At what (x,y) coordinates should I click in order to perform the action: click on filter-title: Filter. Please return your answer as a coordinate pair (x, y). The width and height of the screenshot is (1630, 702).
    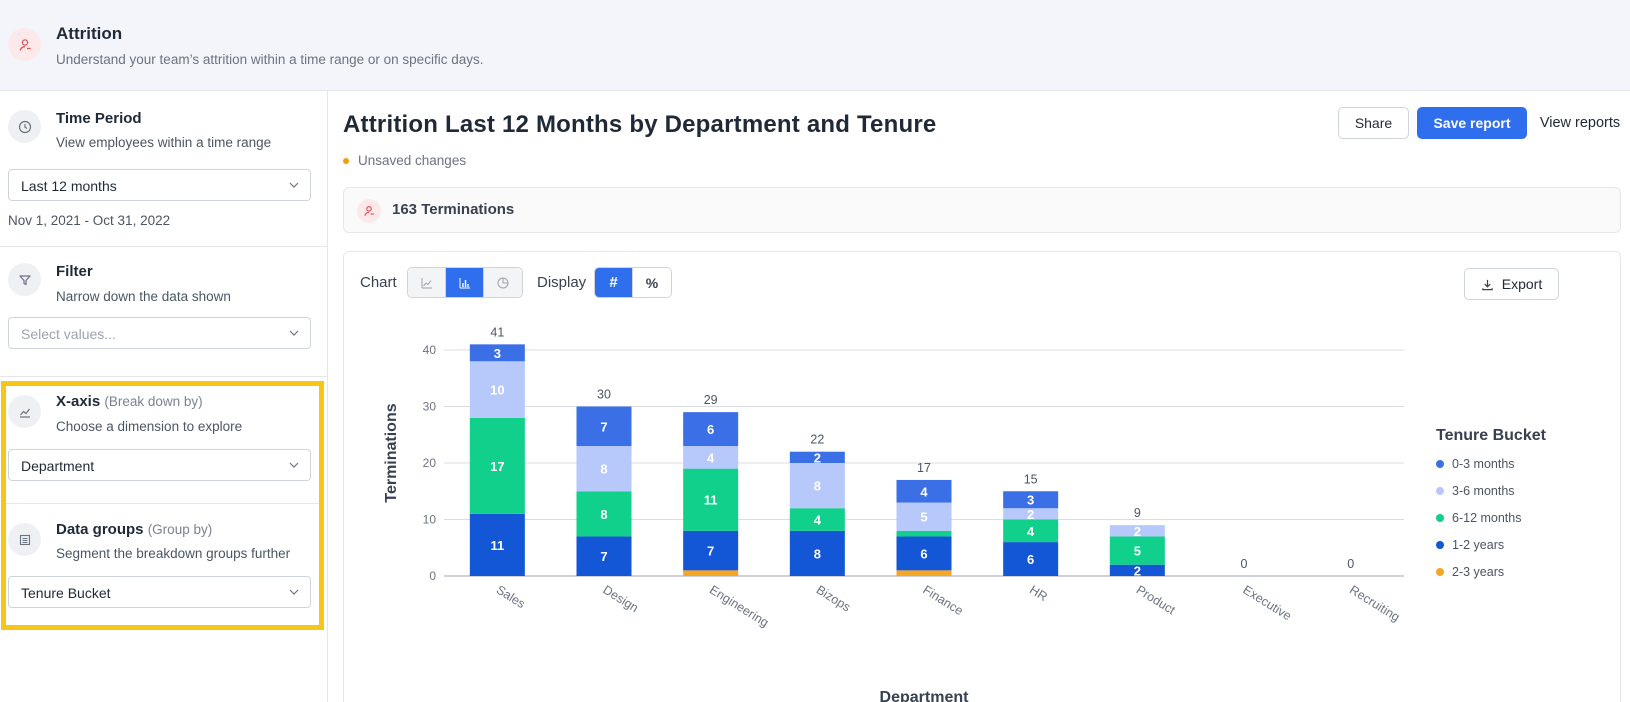
    Looking at the image, I should click on (74, 271).